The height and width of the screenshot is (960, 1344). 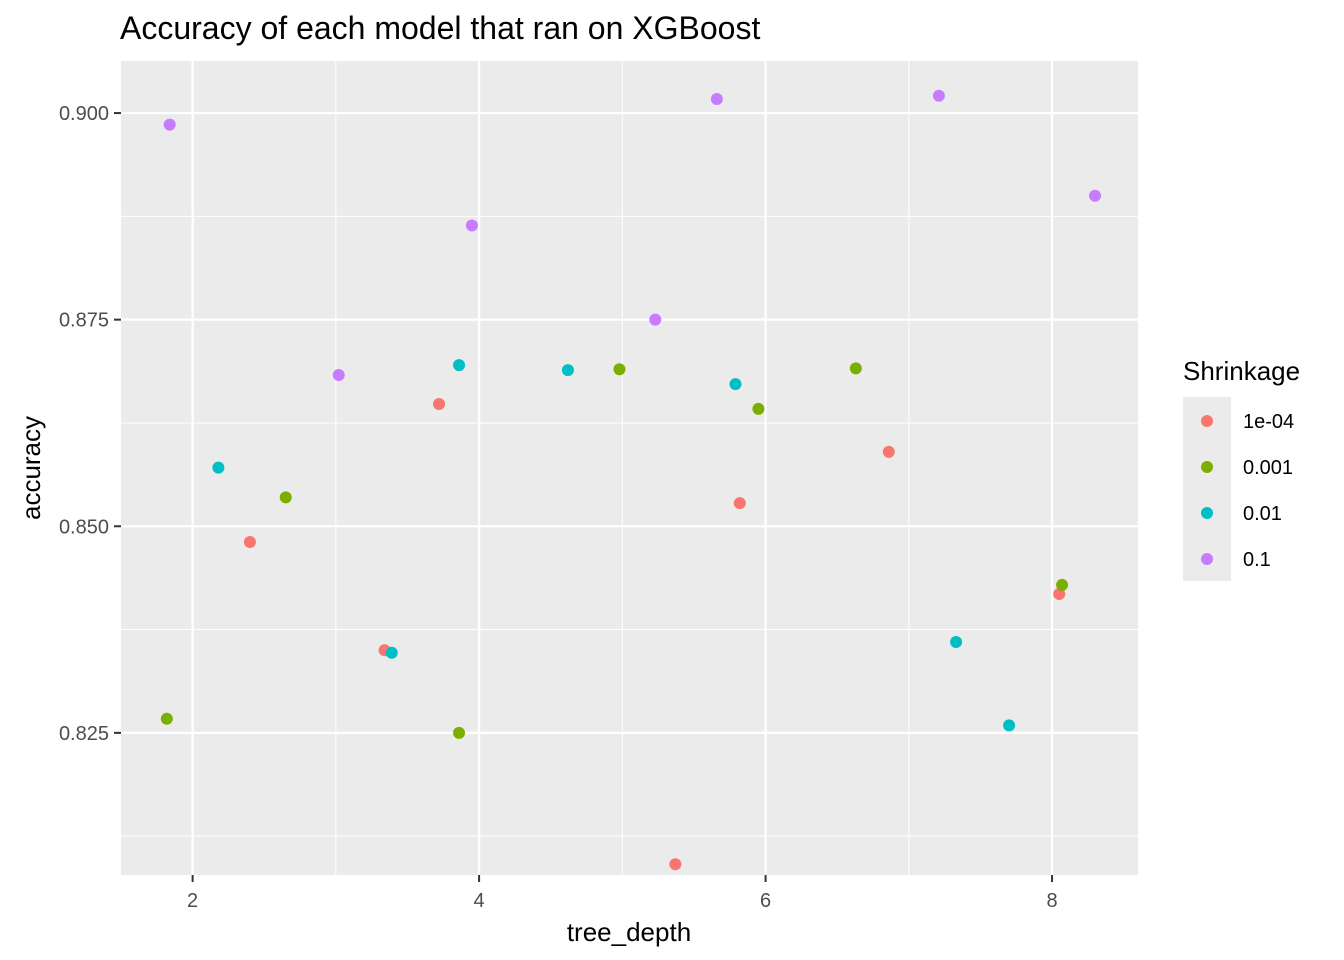 I want to click on x-axis: 2 4 6 8, so click(x=622, y=893).